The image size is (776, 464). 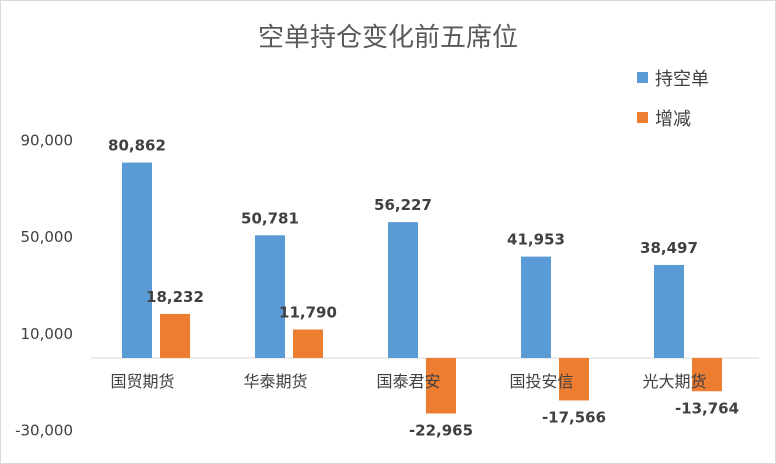 What do you see at coordinates (44, 431) in the screenshot?
I see `y-tick-label: -30,000` at bounding box center [44, 431].